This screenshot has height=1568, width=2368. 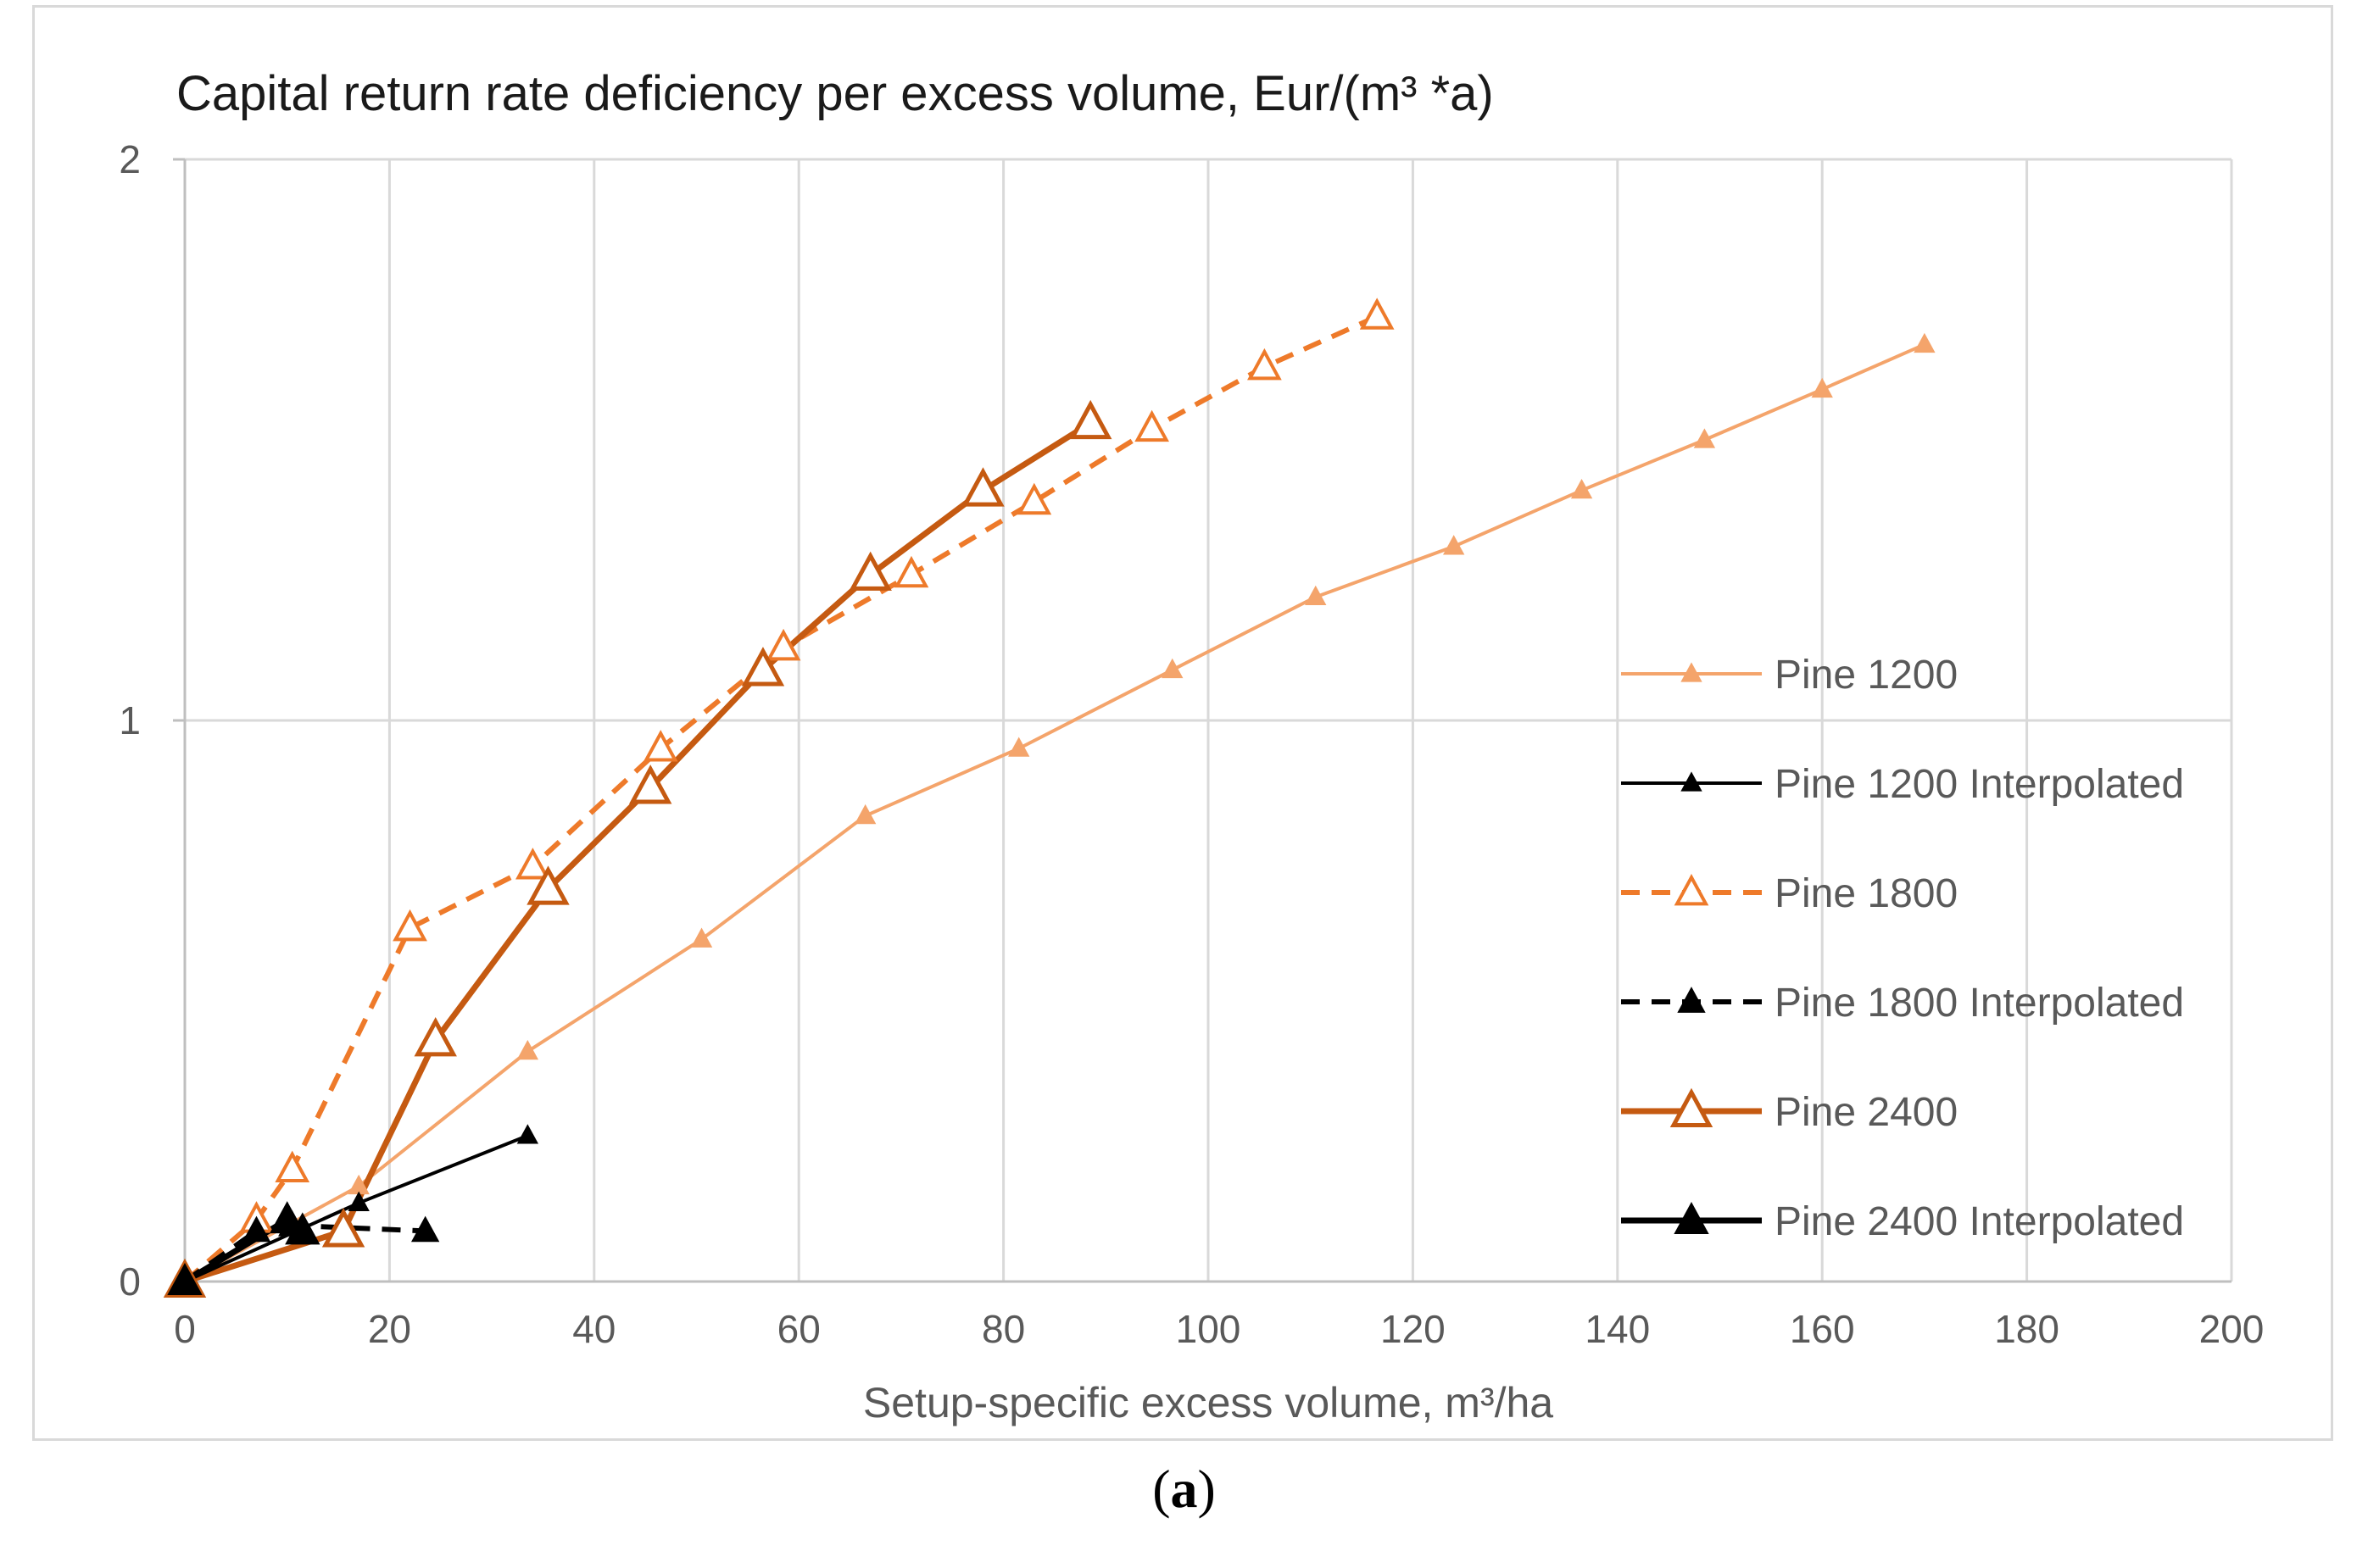 What do you see at coordinates (1691, 781) in the screenshot?
I see `legend-marker-pine-1200-interpolated` at bounding box center [1691, 781].